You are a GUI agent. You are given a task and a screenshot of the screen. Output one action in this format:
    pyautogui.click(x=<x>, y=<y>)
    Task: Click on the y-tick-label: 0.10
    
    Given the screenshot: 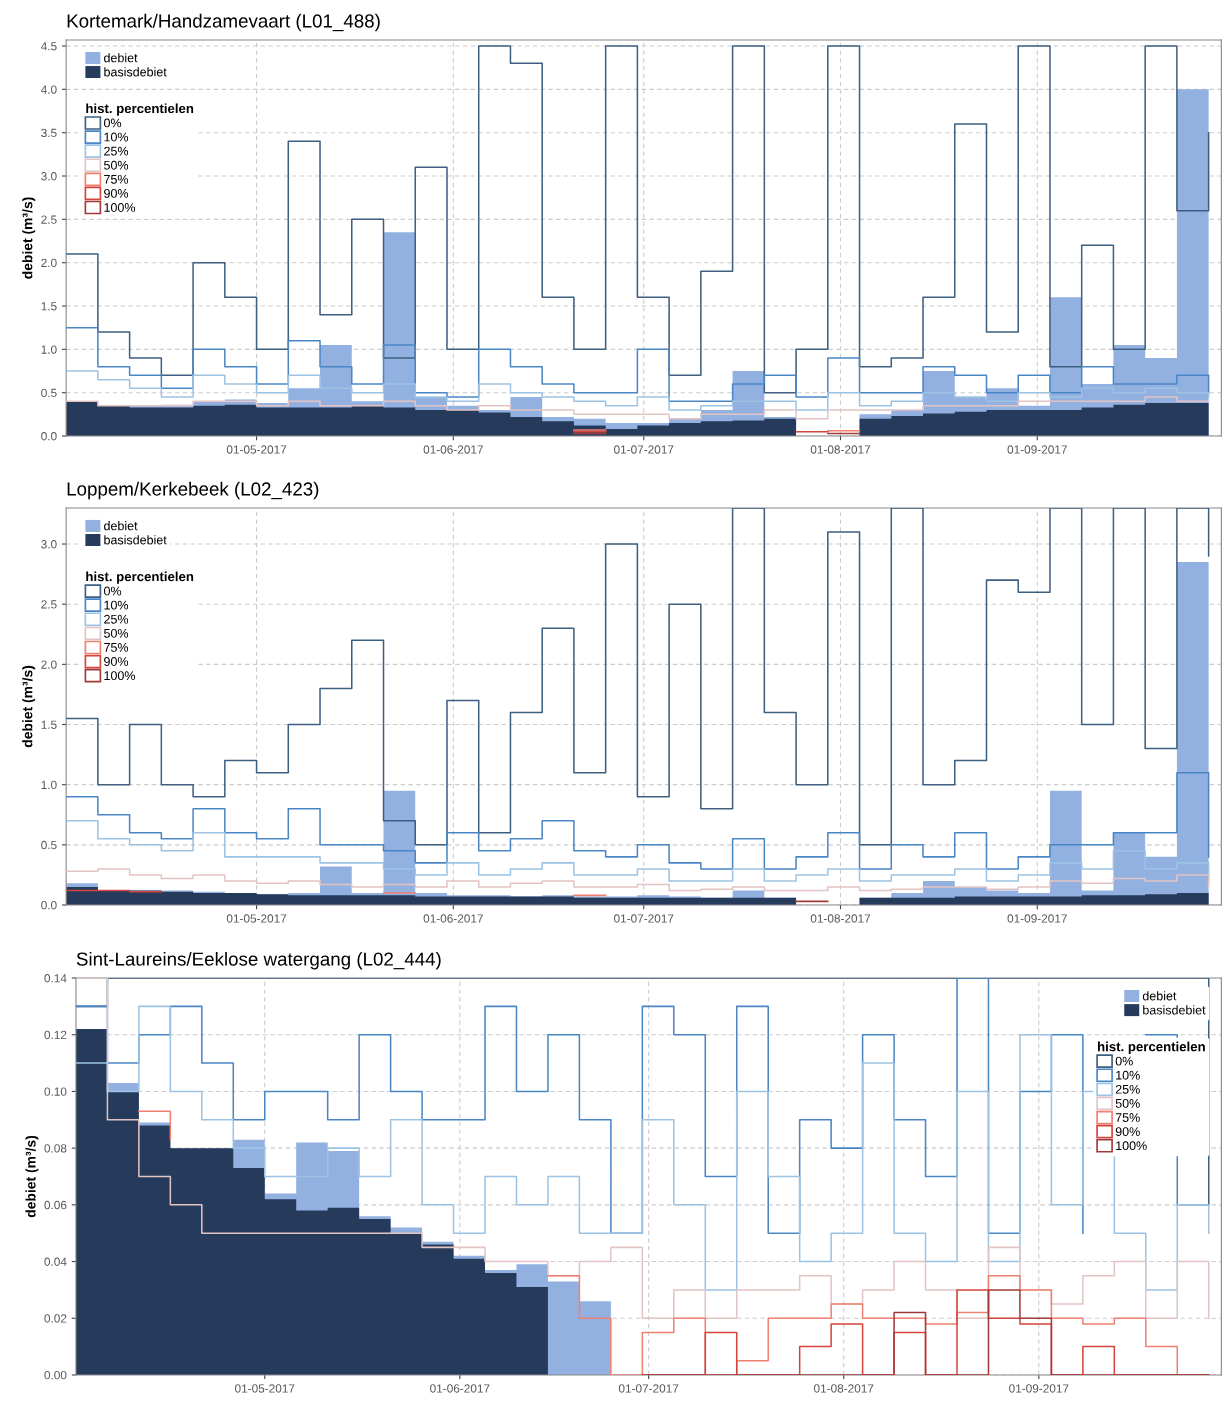 What is the action you would take?
    pyautogui.click(x=55, y=1091)
    